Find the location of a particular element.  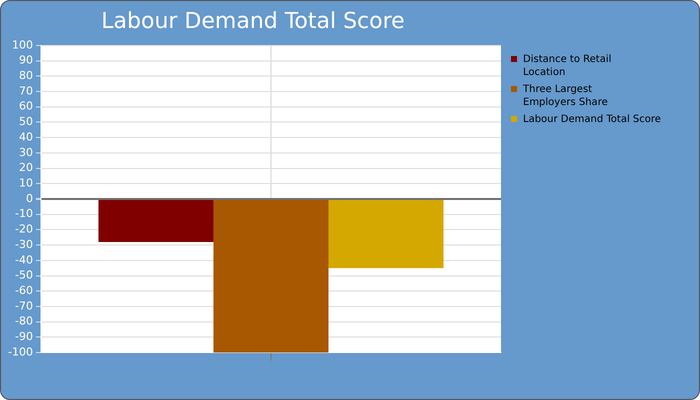

y-tick-label: 40 is located at coordinates (25, 137).